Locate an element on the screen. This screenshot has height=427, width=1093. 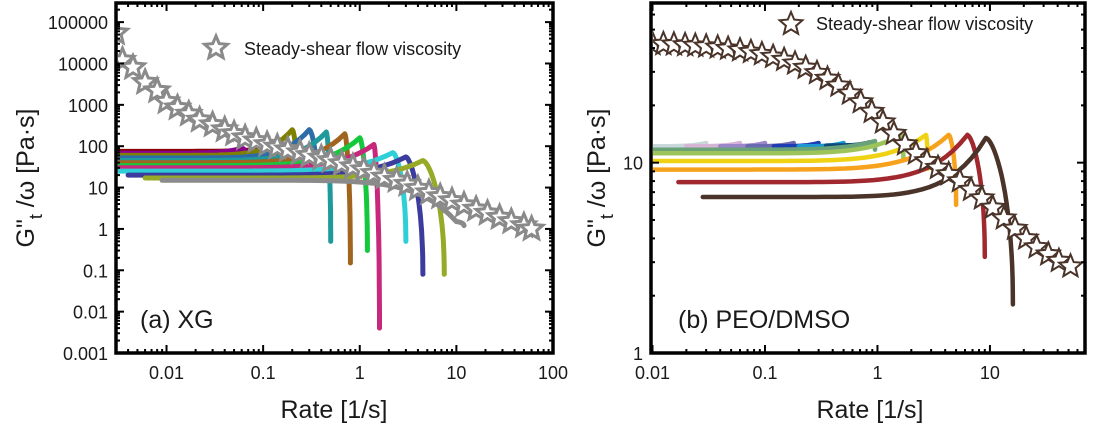
panel-a-x-axis-title: Rate [1/s] is located at coordinates (334, 410).